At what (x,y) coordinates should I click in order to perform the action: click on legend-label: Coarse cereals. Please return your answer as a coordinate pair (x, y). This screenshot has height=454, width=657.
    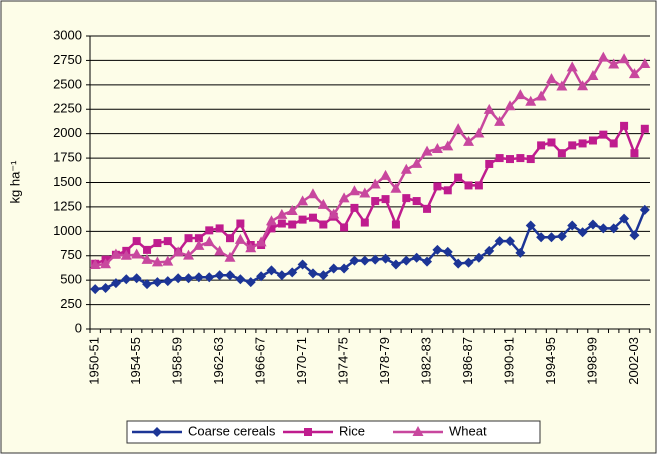
    Looking at the image, I should click on (232, 430).